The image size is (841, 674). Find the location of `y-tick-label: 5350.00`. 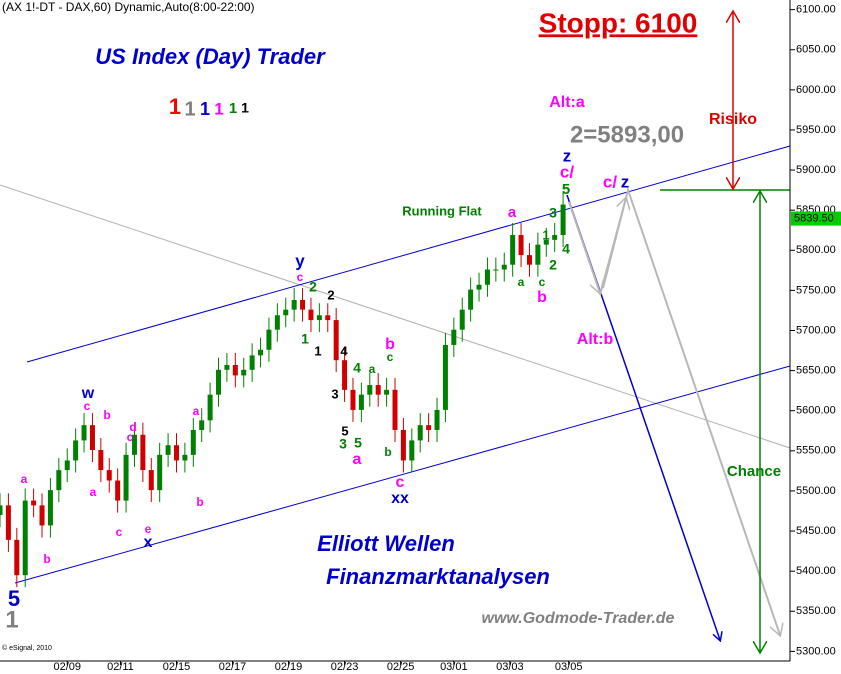

y-tick-label: 5350.00 is located at coordinates (816, 611).